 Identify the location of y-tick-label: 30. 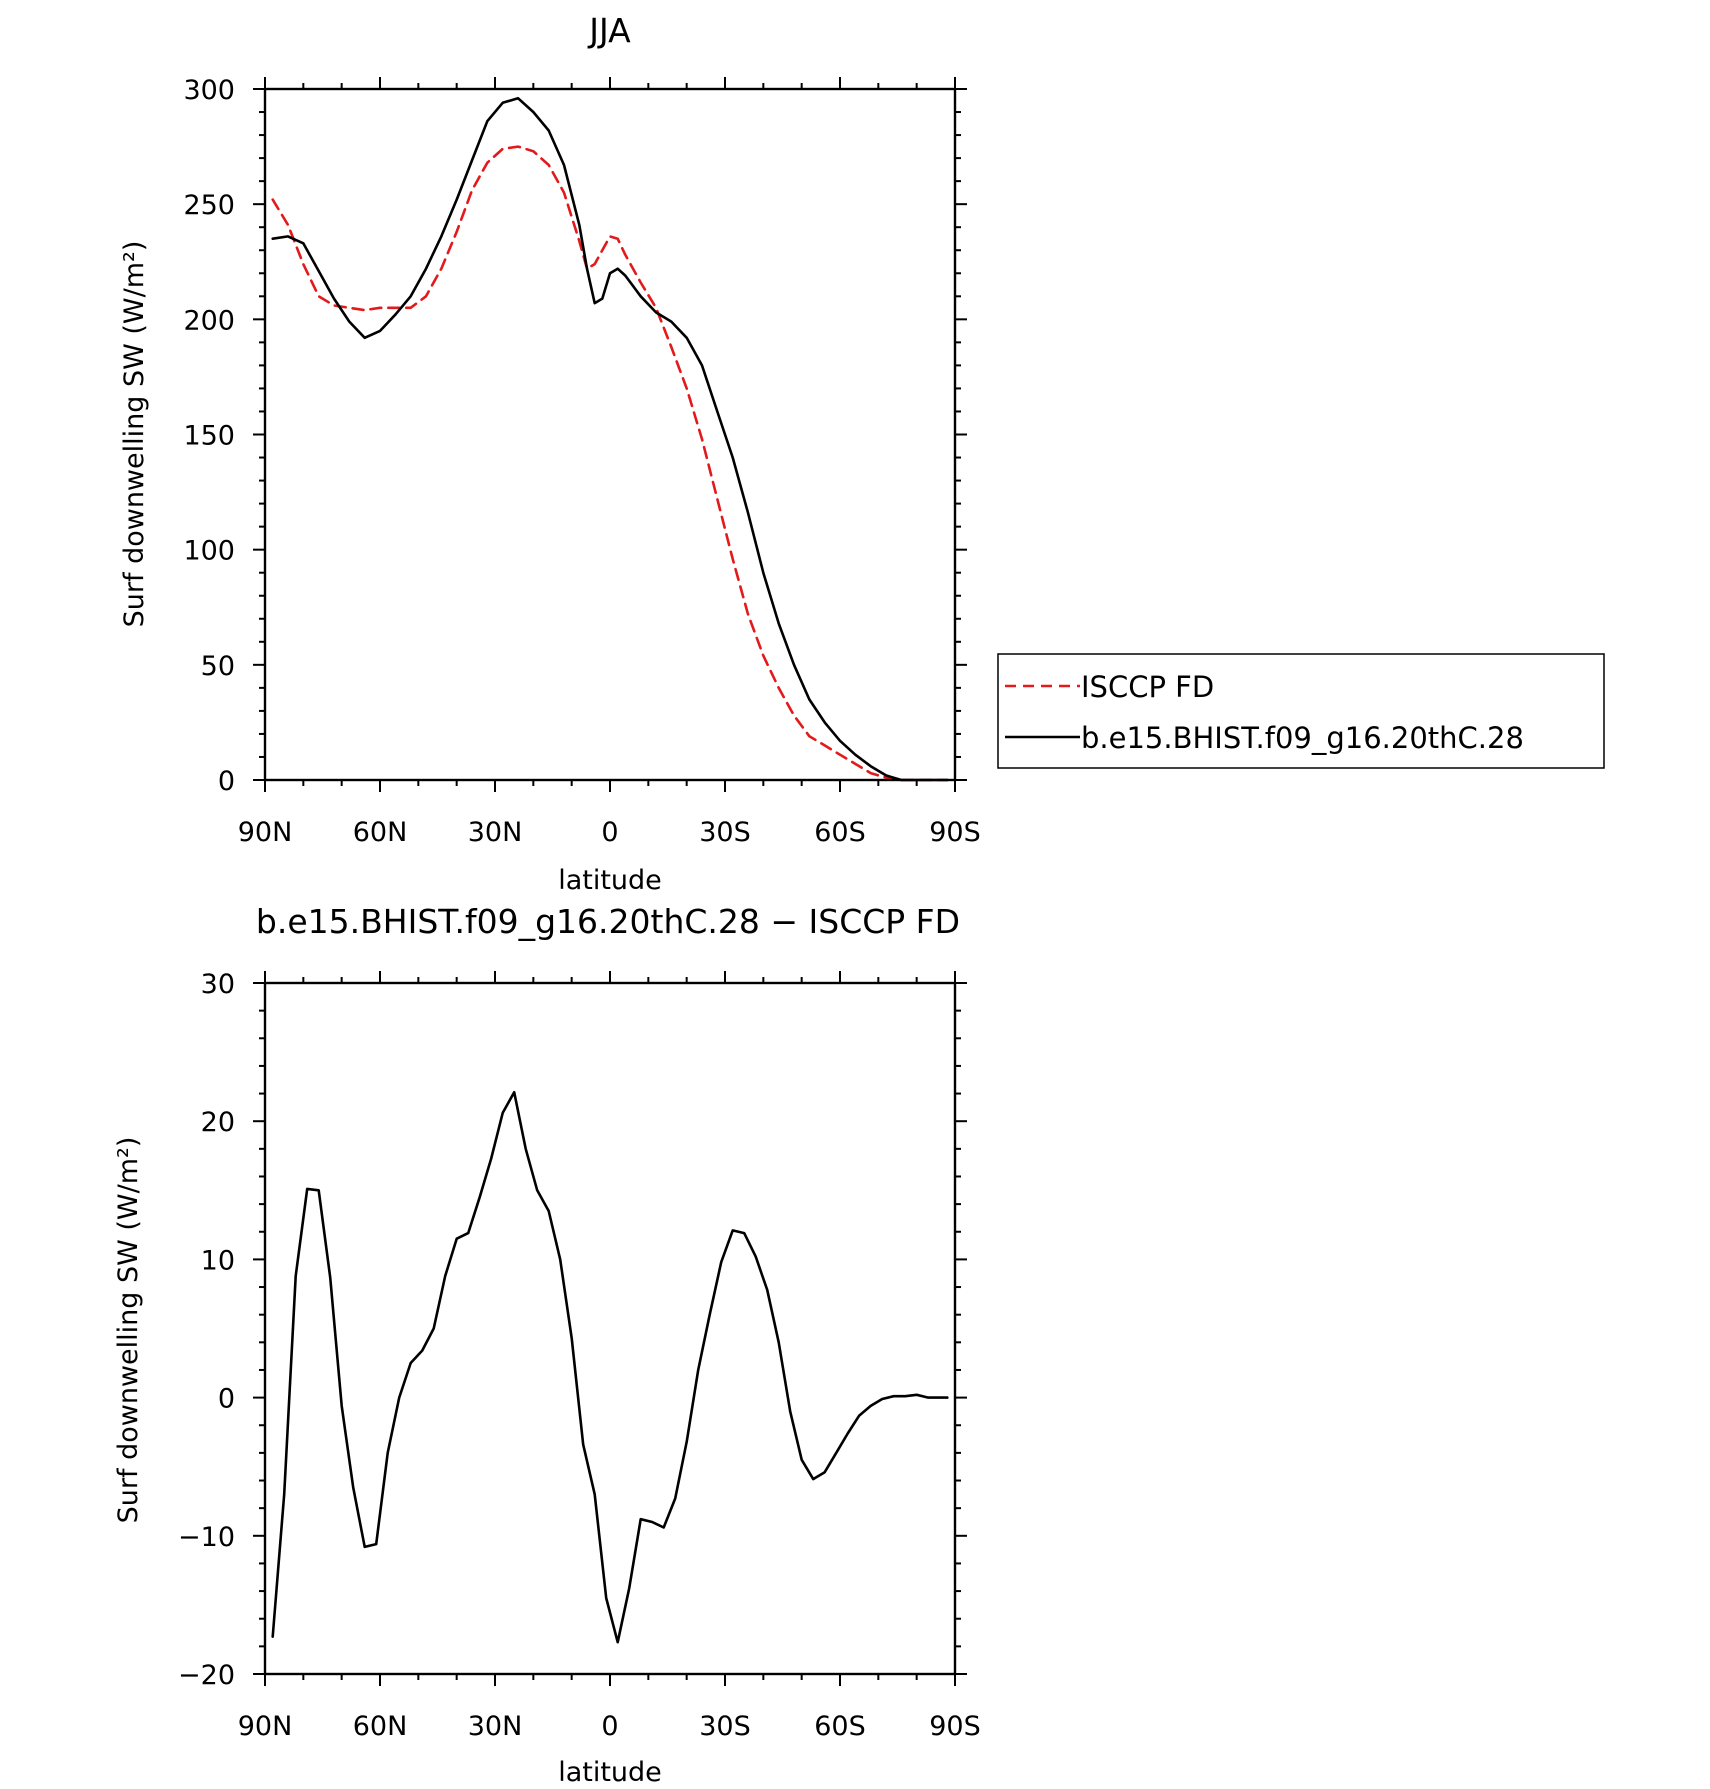
(218, 984).